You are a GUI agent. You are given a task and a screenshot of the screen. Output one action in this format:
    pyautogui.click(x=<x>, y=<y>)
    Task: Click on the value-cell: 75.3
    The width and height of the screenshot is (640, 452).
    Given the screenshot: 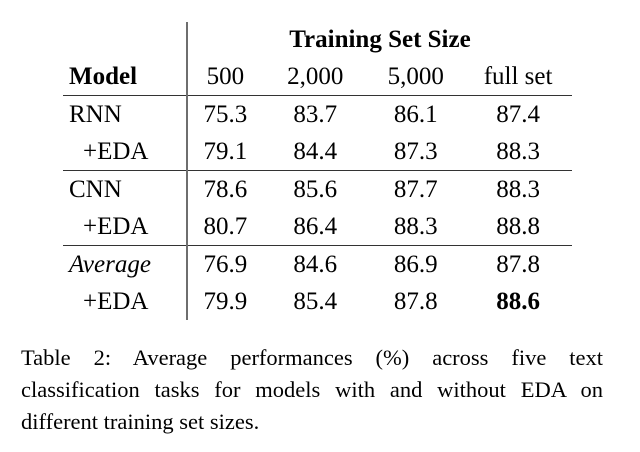 What is the action you would take?
    pyautogui.click(x=225, y=114)
    